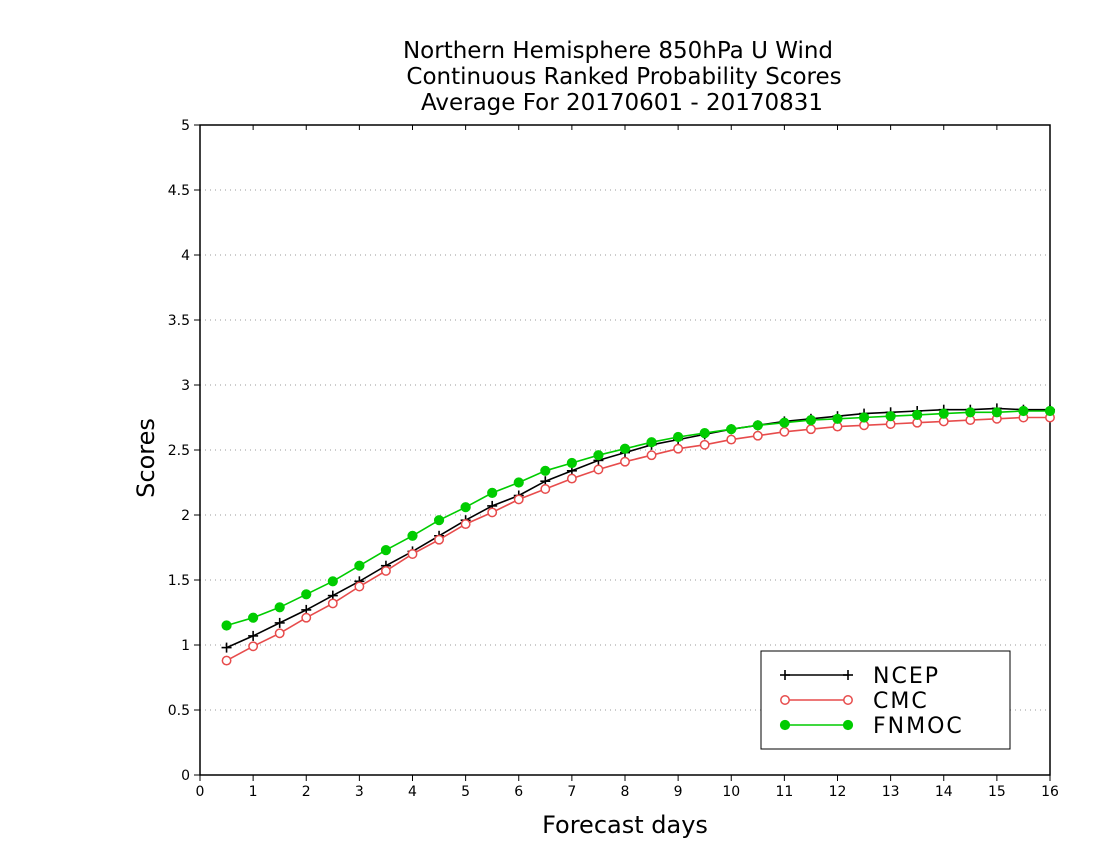 This screenshot has height=850, width=1100. What do you see at coordinates (179, 321) in the screenshot?
I see `y-tick-label: 3.5` at bounding box center [179, 321].